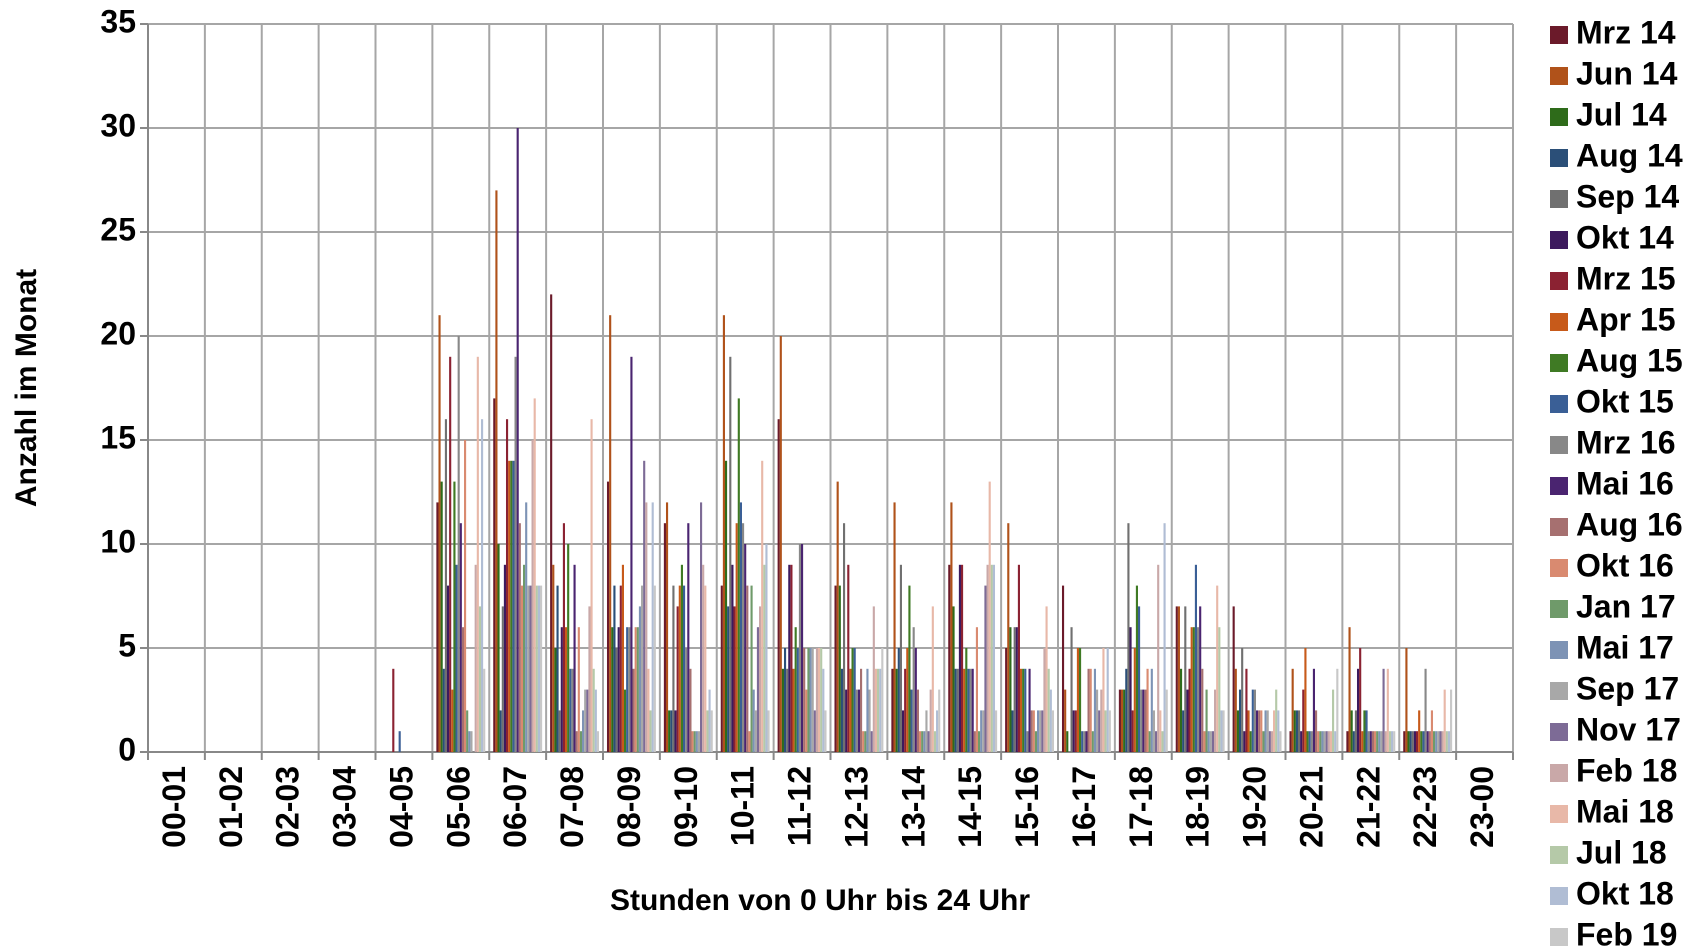 The image size is (1706, 946). Describe the element at coordinates (118, 541) in the screenshot. I see `y-tick-label: 10` at that location.